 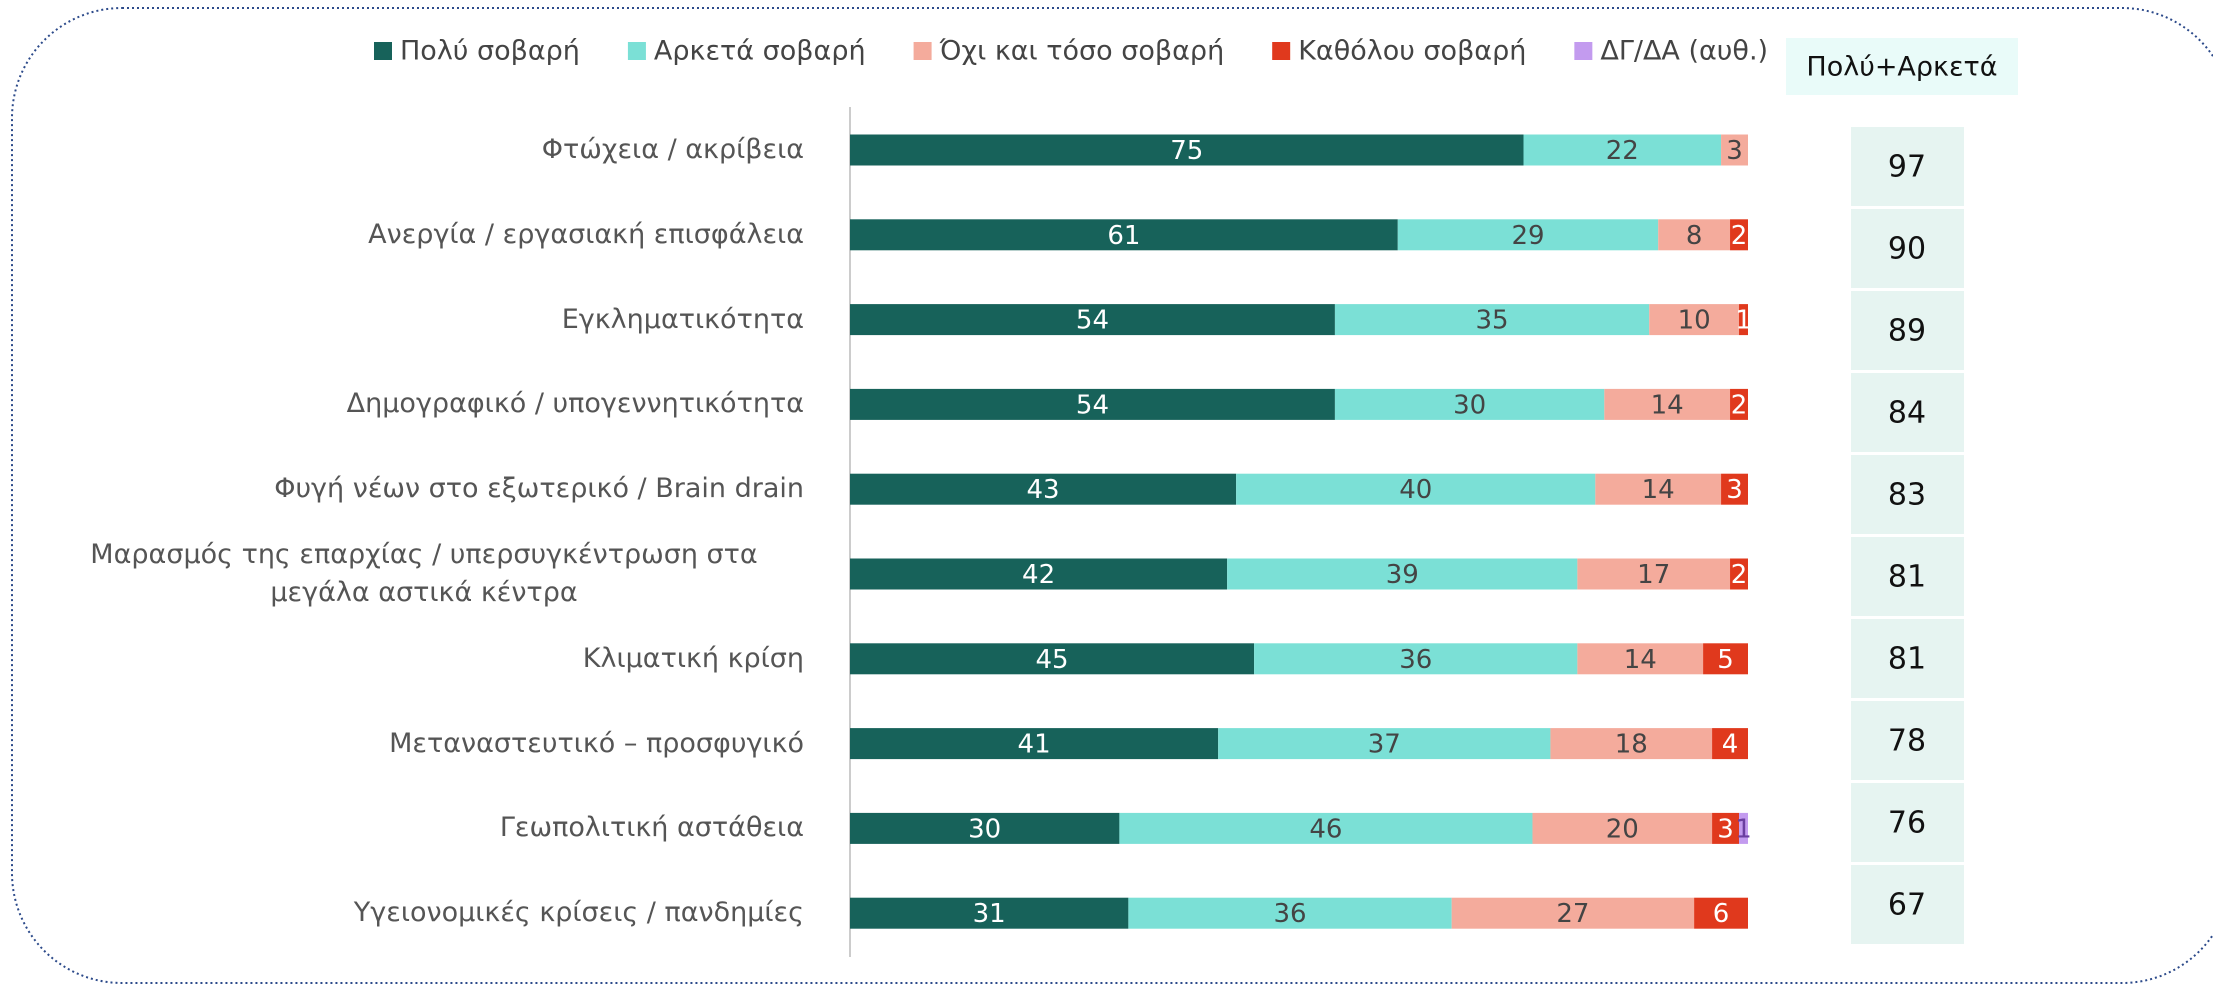 What do you see at coordinates (490, 51) in the screenshot?
I see `legend-label: Πολύ σοβαρή` at bounding box center [490, 51].